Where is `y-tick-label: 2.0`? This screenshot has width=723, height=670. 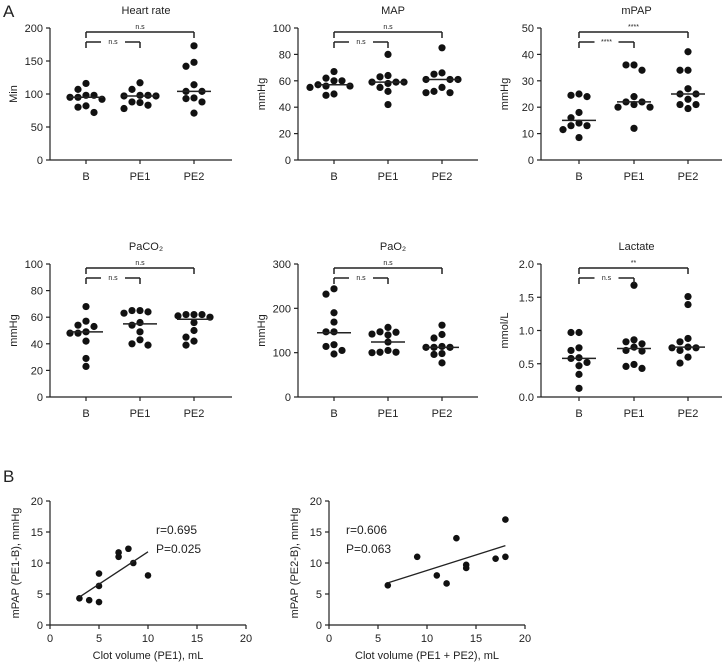 y-tick-label: 2.0 is located at coordinates (526, 265).